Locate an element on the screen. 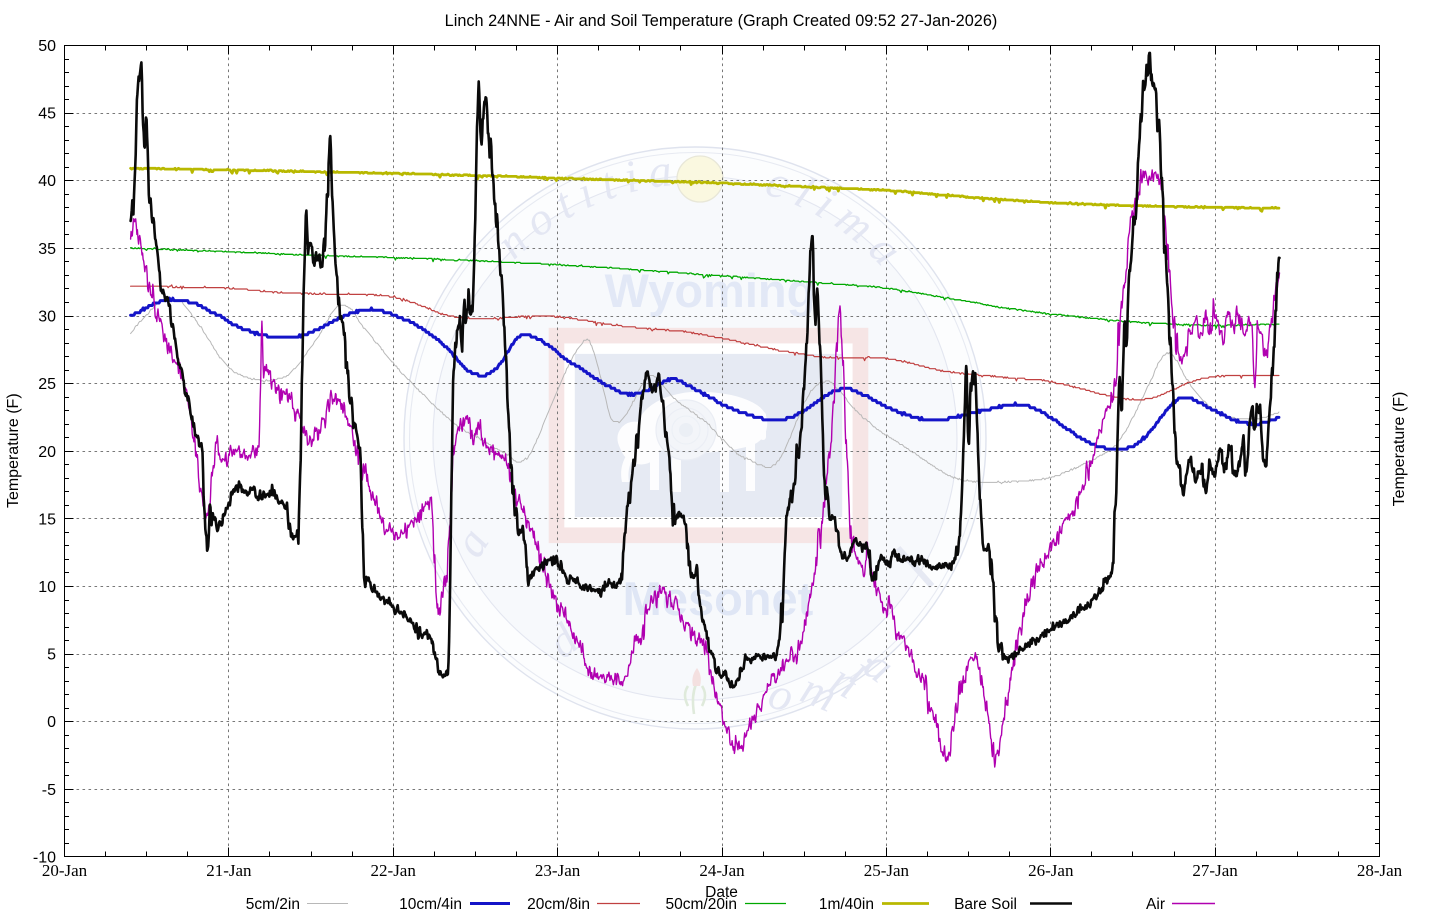 This screenshot has width=1440, height=920. svg-text: 0 is located at coordinates (51, 722).